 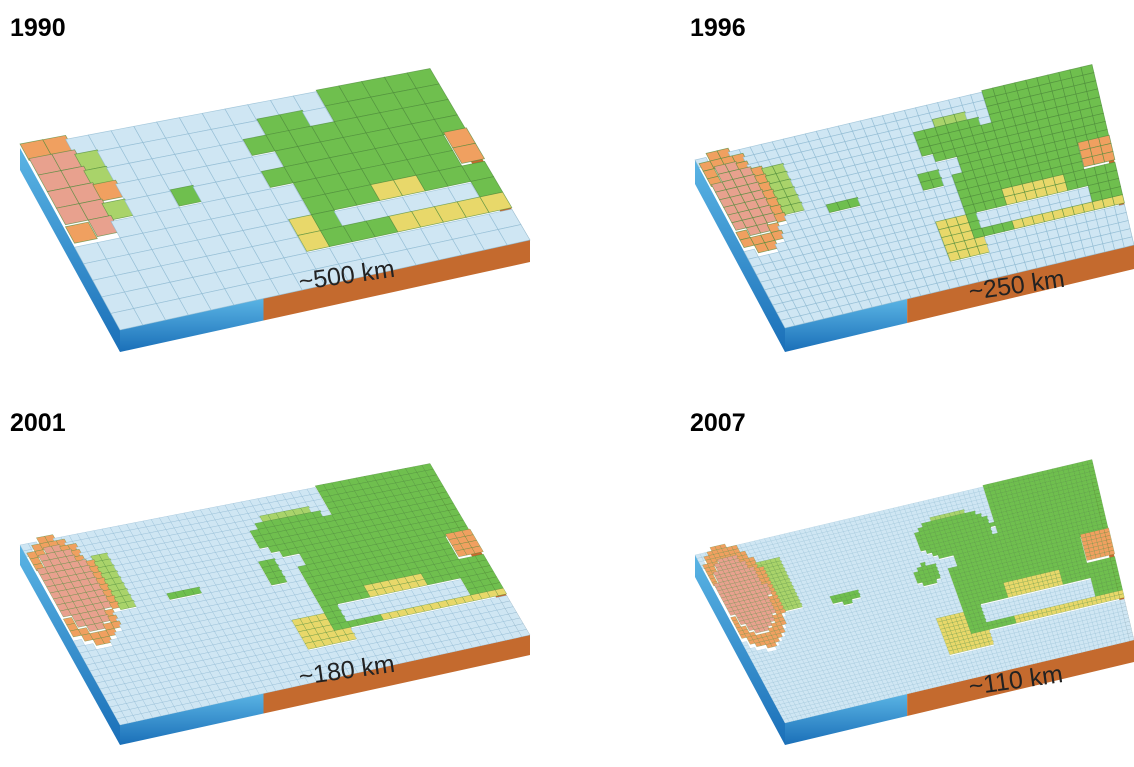 I want to click on panel-title: 1990, so click(x=38, y=28).